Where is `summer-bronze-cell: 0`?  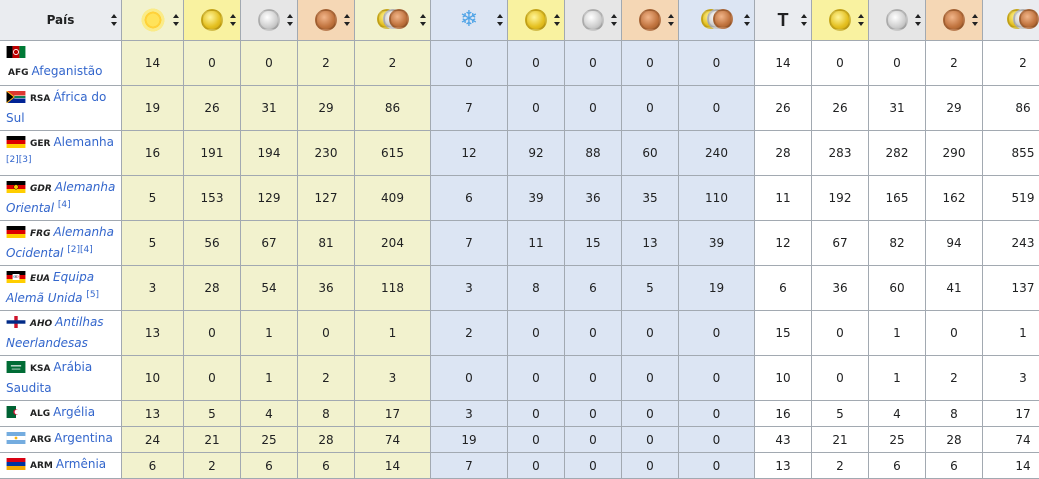 summer-bronze-cell: 0 is located at coordinates (326, 333).